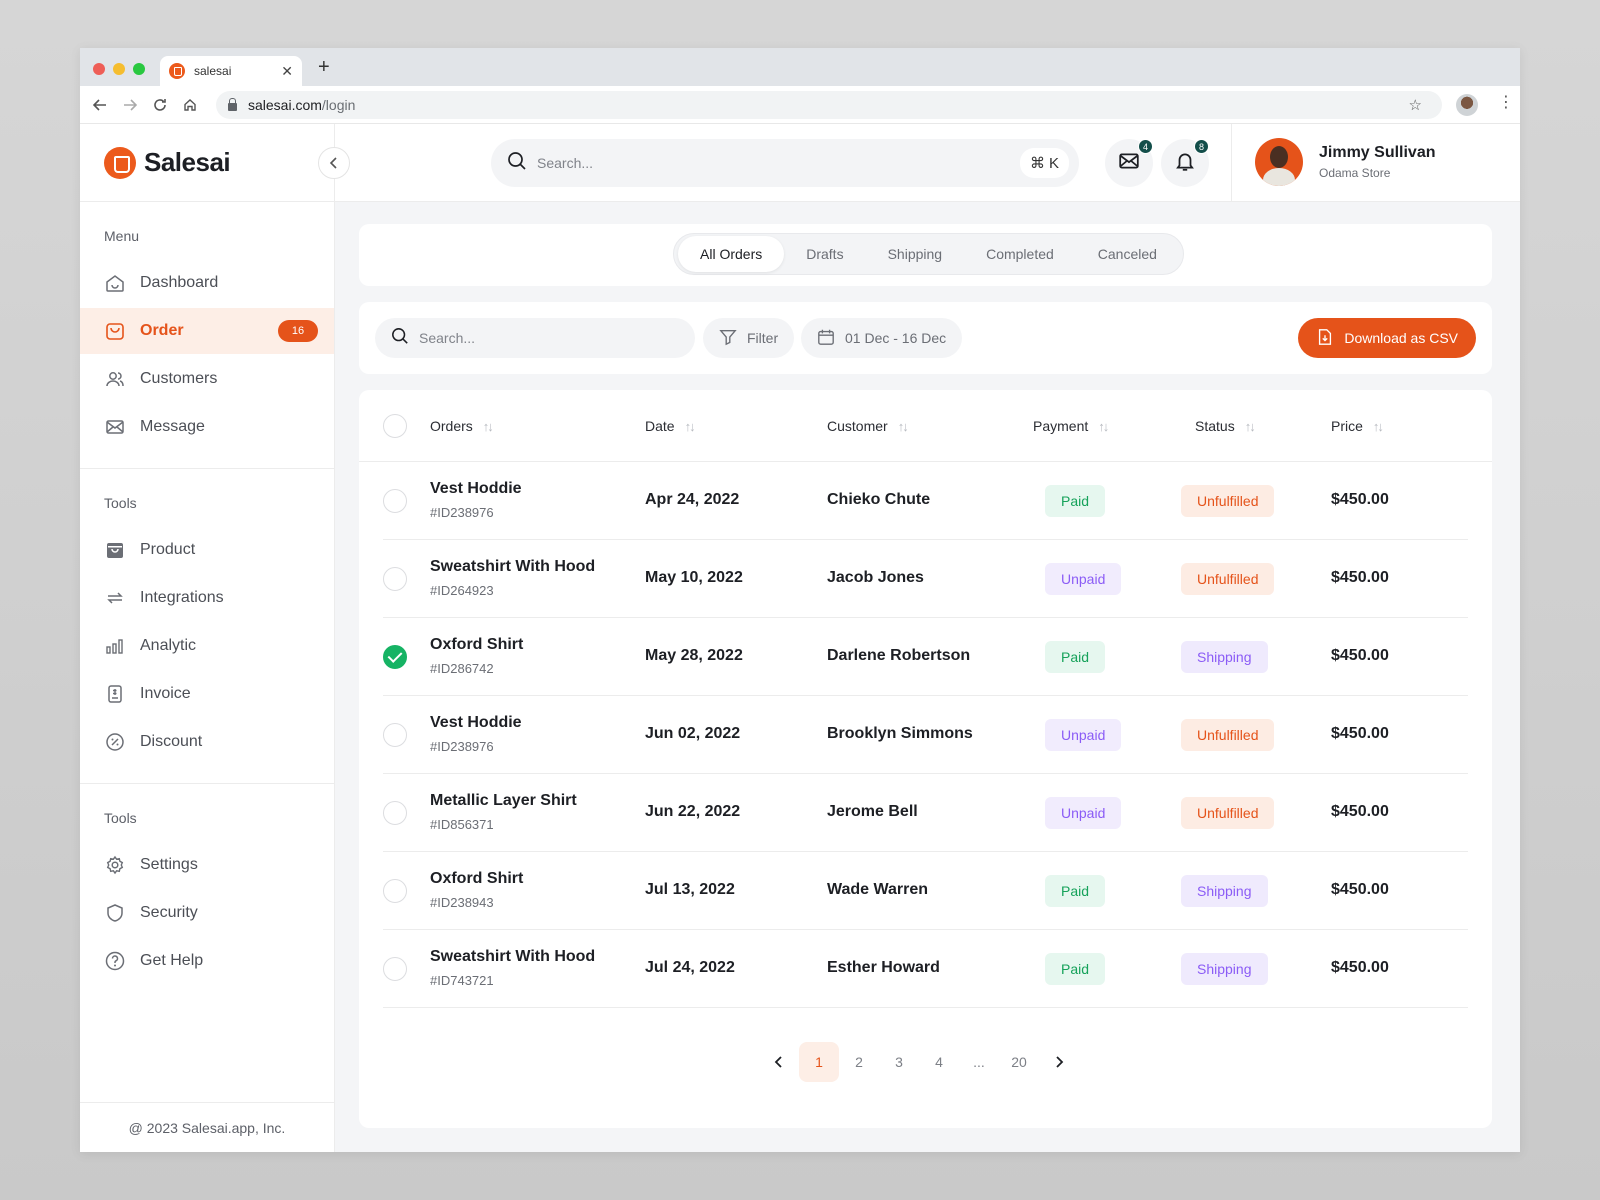 Image resolution: width=1600 pixels, height=1200 pixels. I want to click on global-search-input, so click(778, 163).